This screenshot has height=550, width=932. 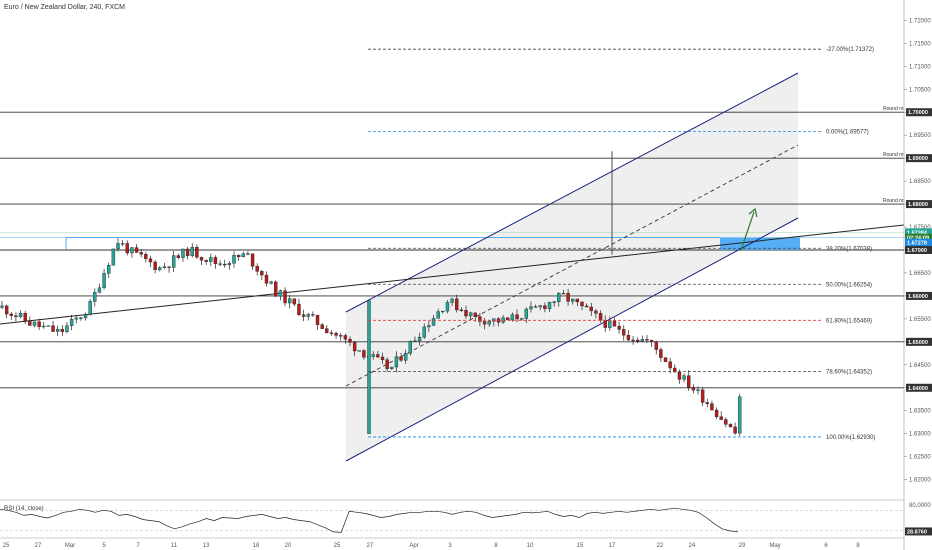 I want to click on level-axis-tag-label: 1.65000, so click(x=918, y=343).